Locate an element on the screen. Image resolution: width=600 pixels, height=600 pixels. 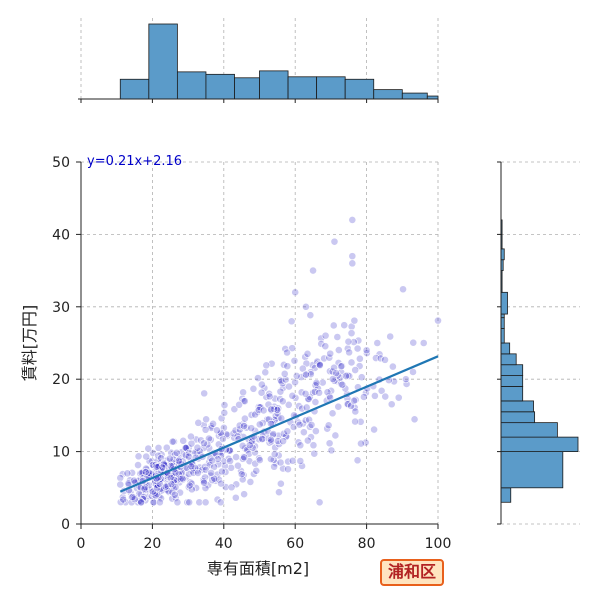
x-tick-label: 40 is located at coordinates (224, 544).